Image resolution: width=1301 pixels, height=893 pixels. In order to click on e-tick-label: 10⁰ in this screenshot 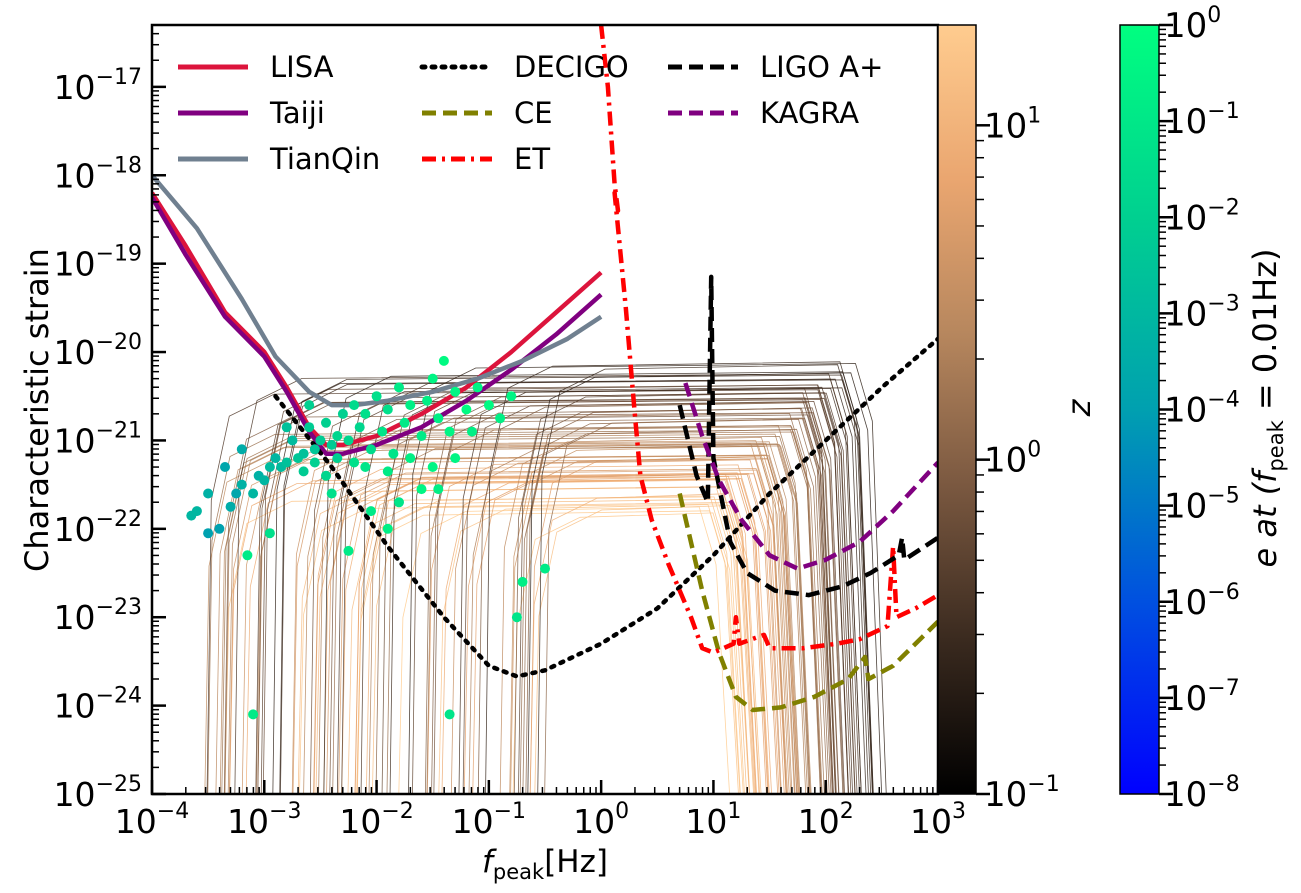, I will do `click(1192, 24)`.